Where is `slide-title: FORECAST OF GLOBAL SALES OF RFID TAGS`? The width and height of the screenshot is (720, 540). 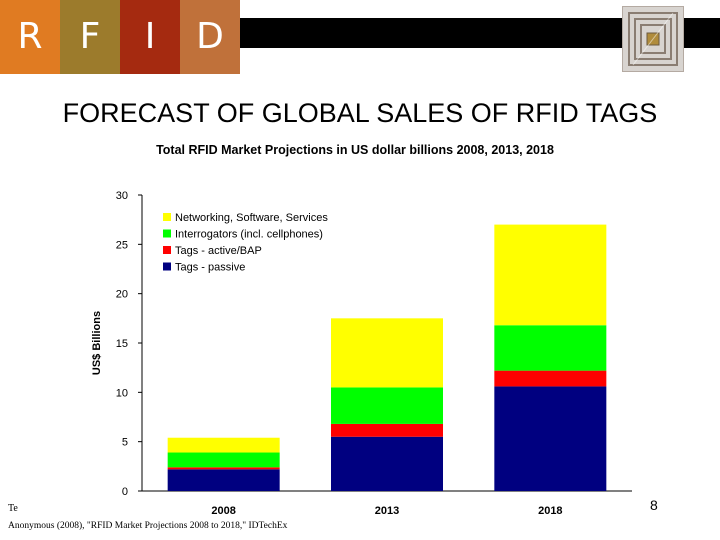
slide-title: FORECAST OF GLOBAL SALES OF RFID TAGS is located at coordinates (360, 113).